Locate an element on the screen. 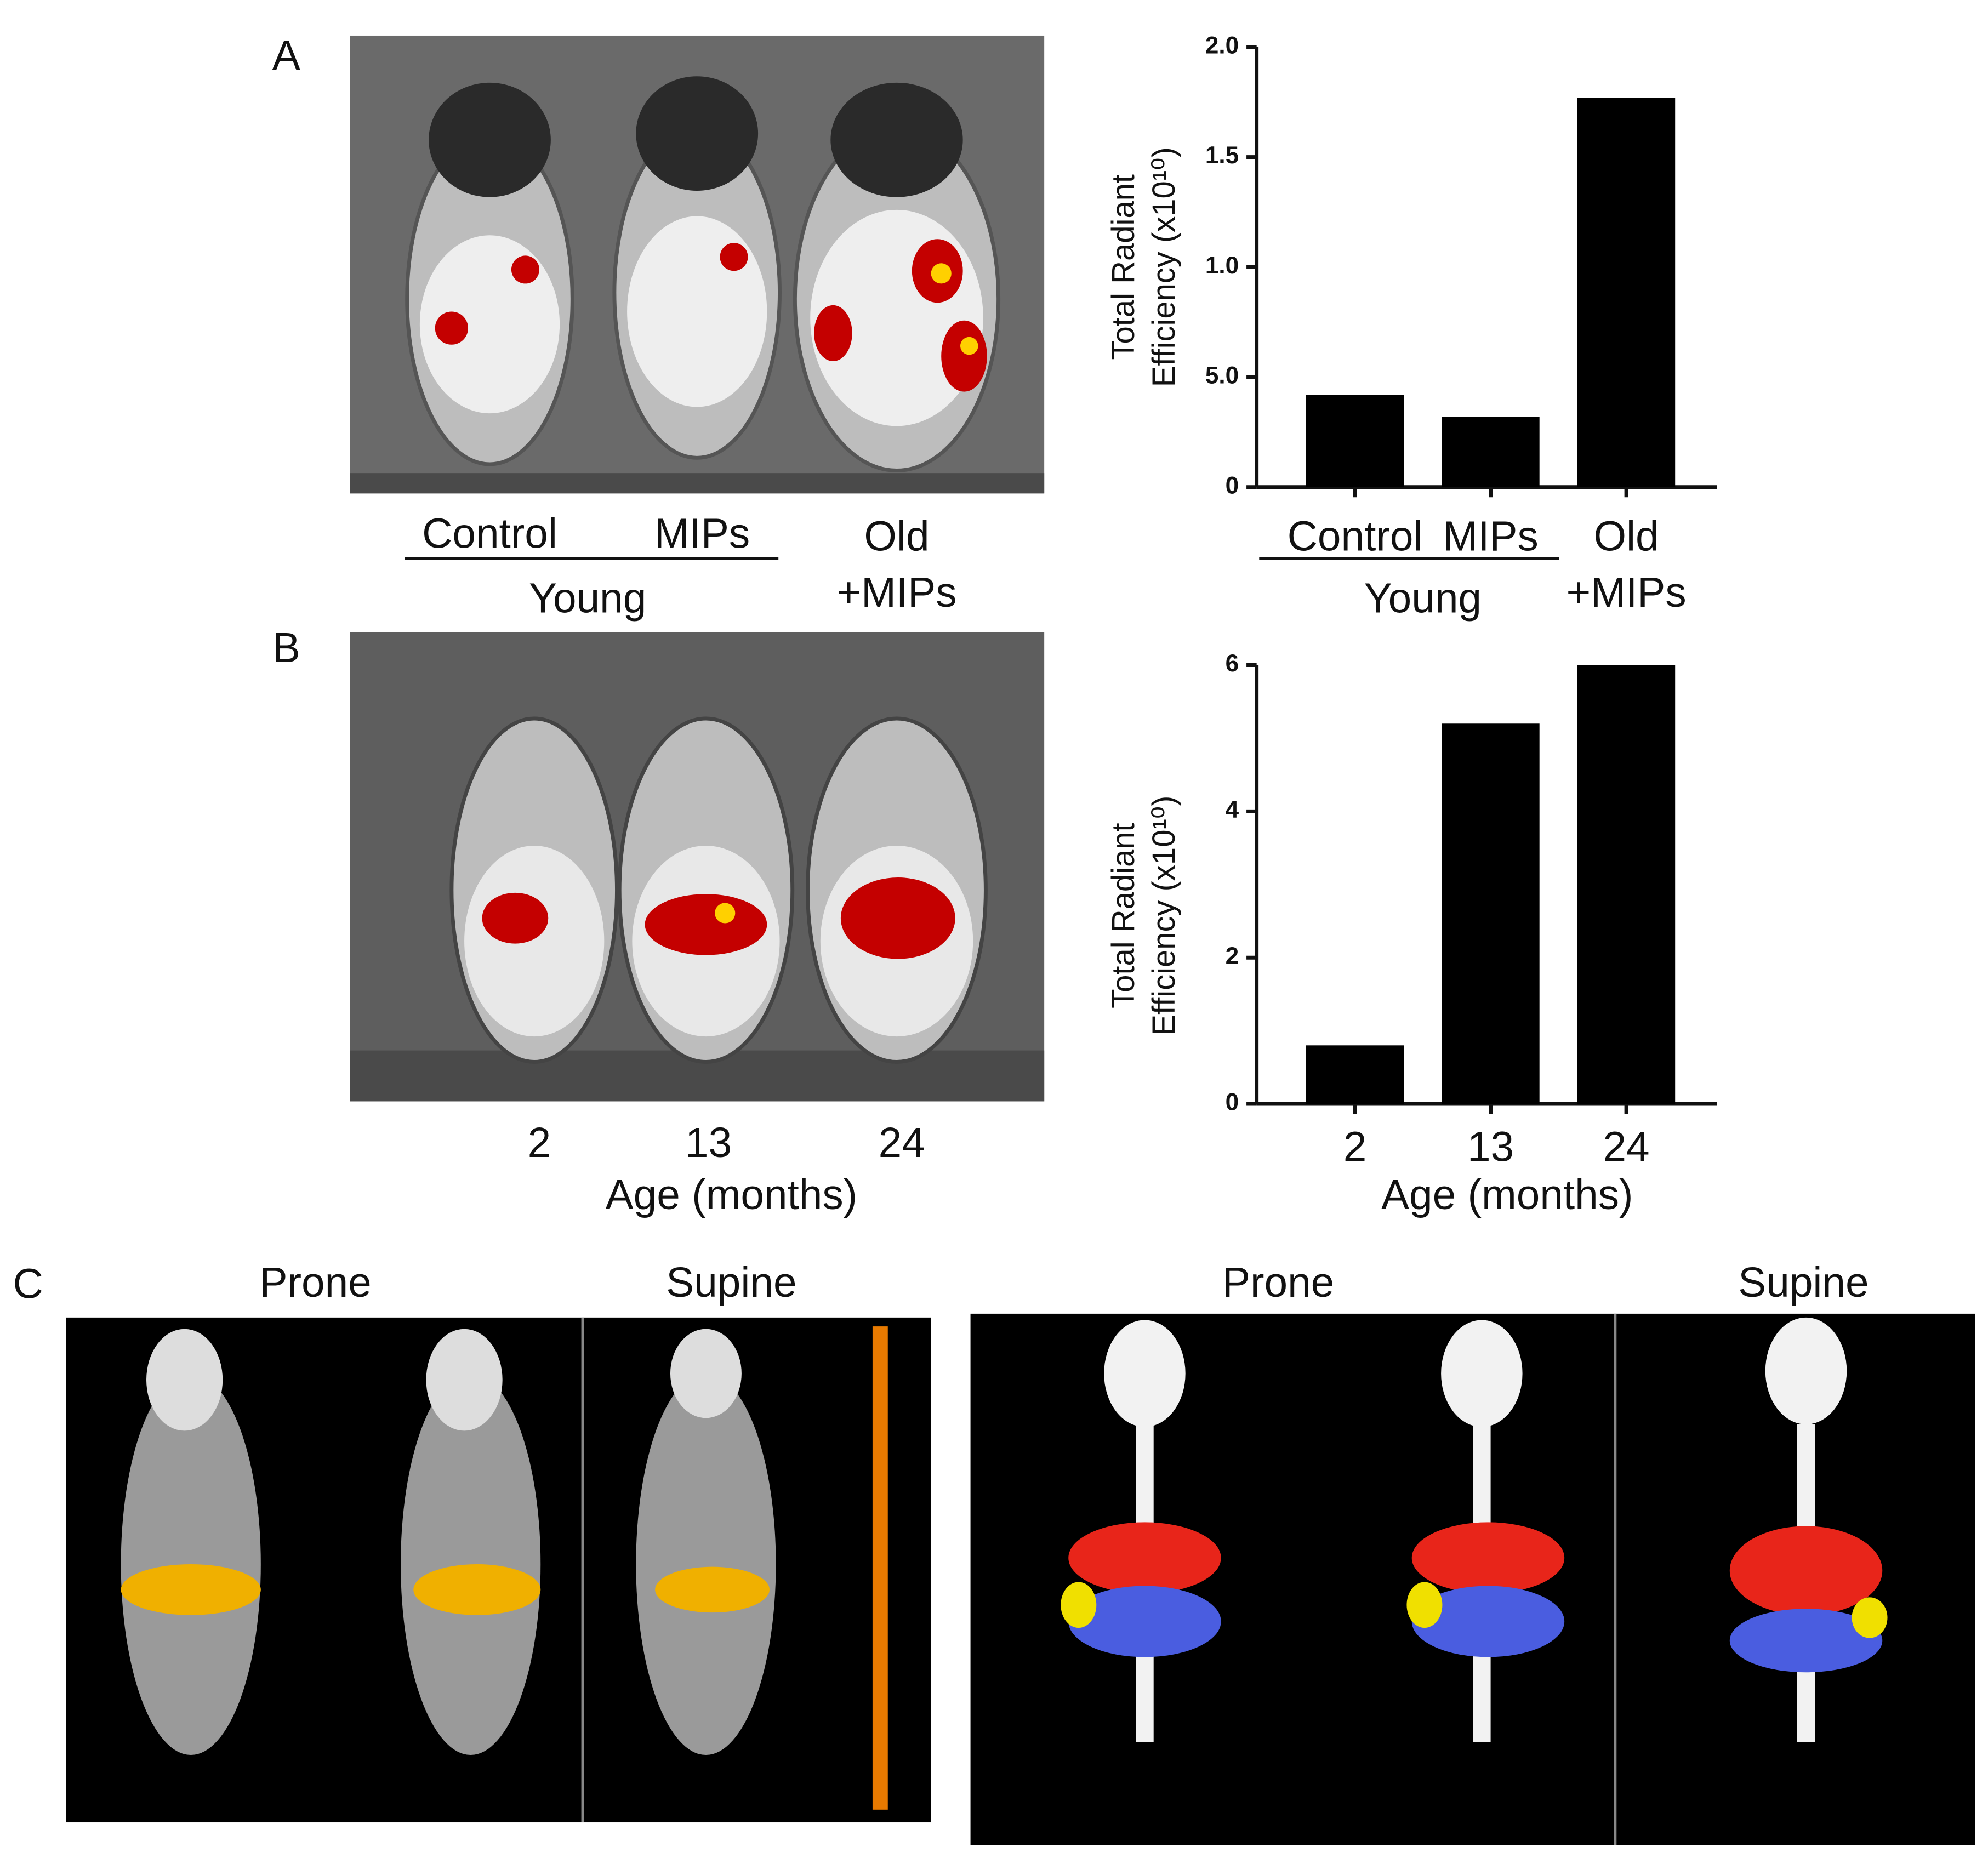  panel-label: C is located at coordinates (28, 1284).